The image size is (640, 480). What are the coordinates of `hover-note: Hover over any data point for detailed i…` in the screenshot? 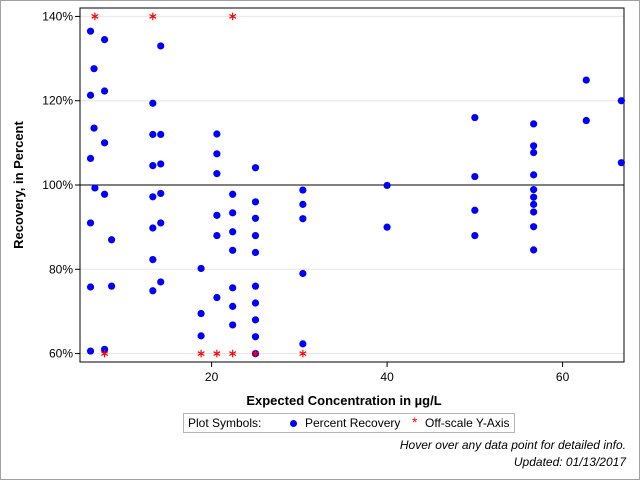 It's located at (512, 445).